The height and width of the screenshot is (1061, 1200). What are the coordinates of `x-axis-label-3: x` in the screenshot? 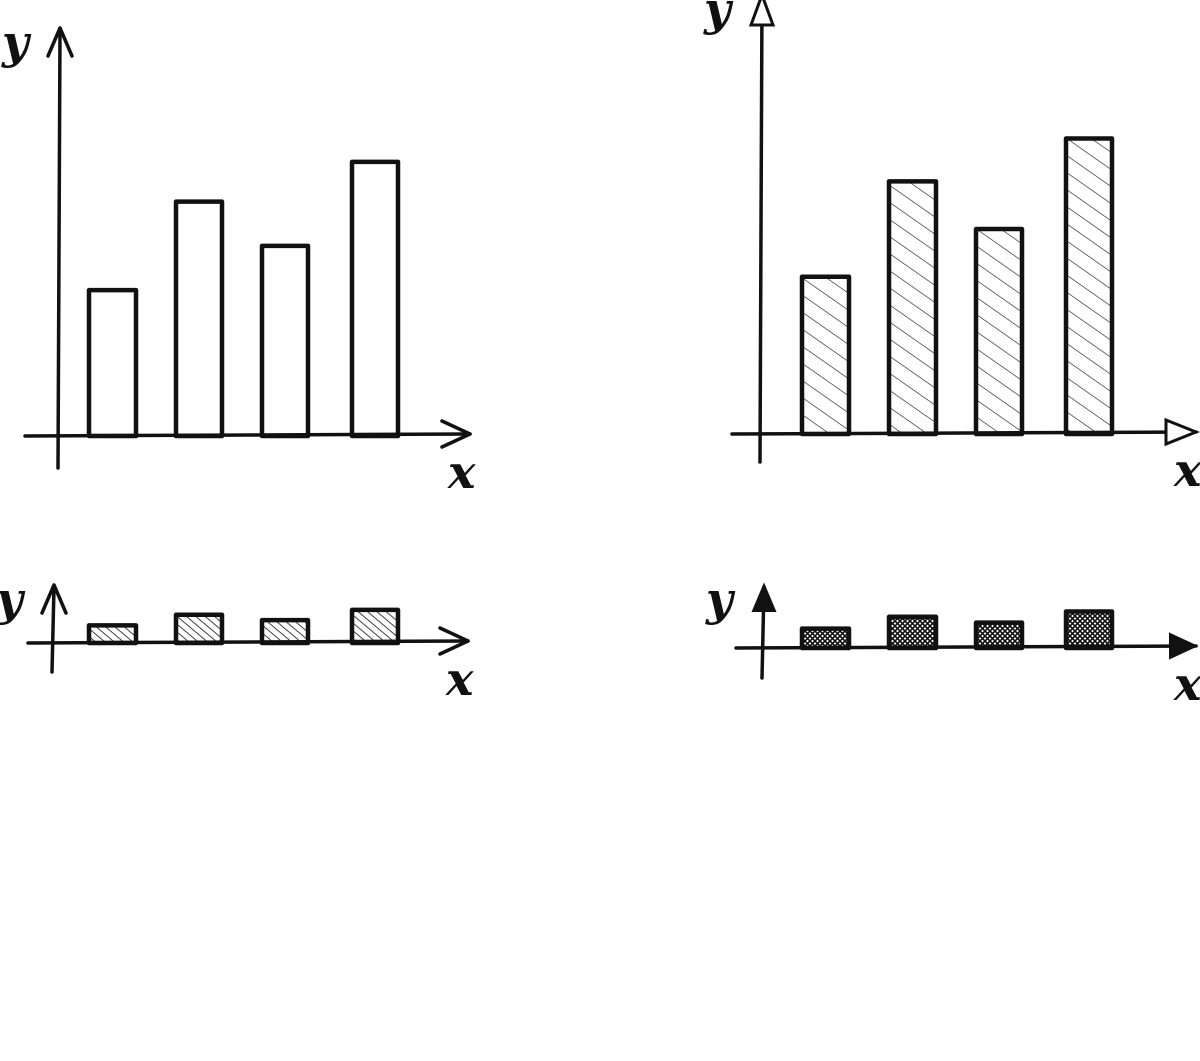 It's located at (459, 679).